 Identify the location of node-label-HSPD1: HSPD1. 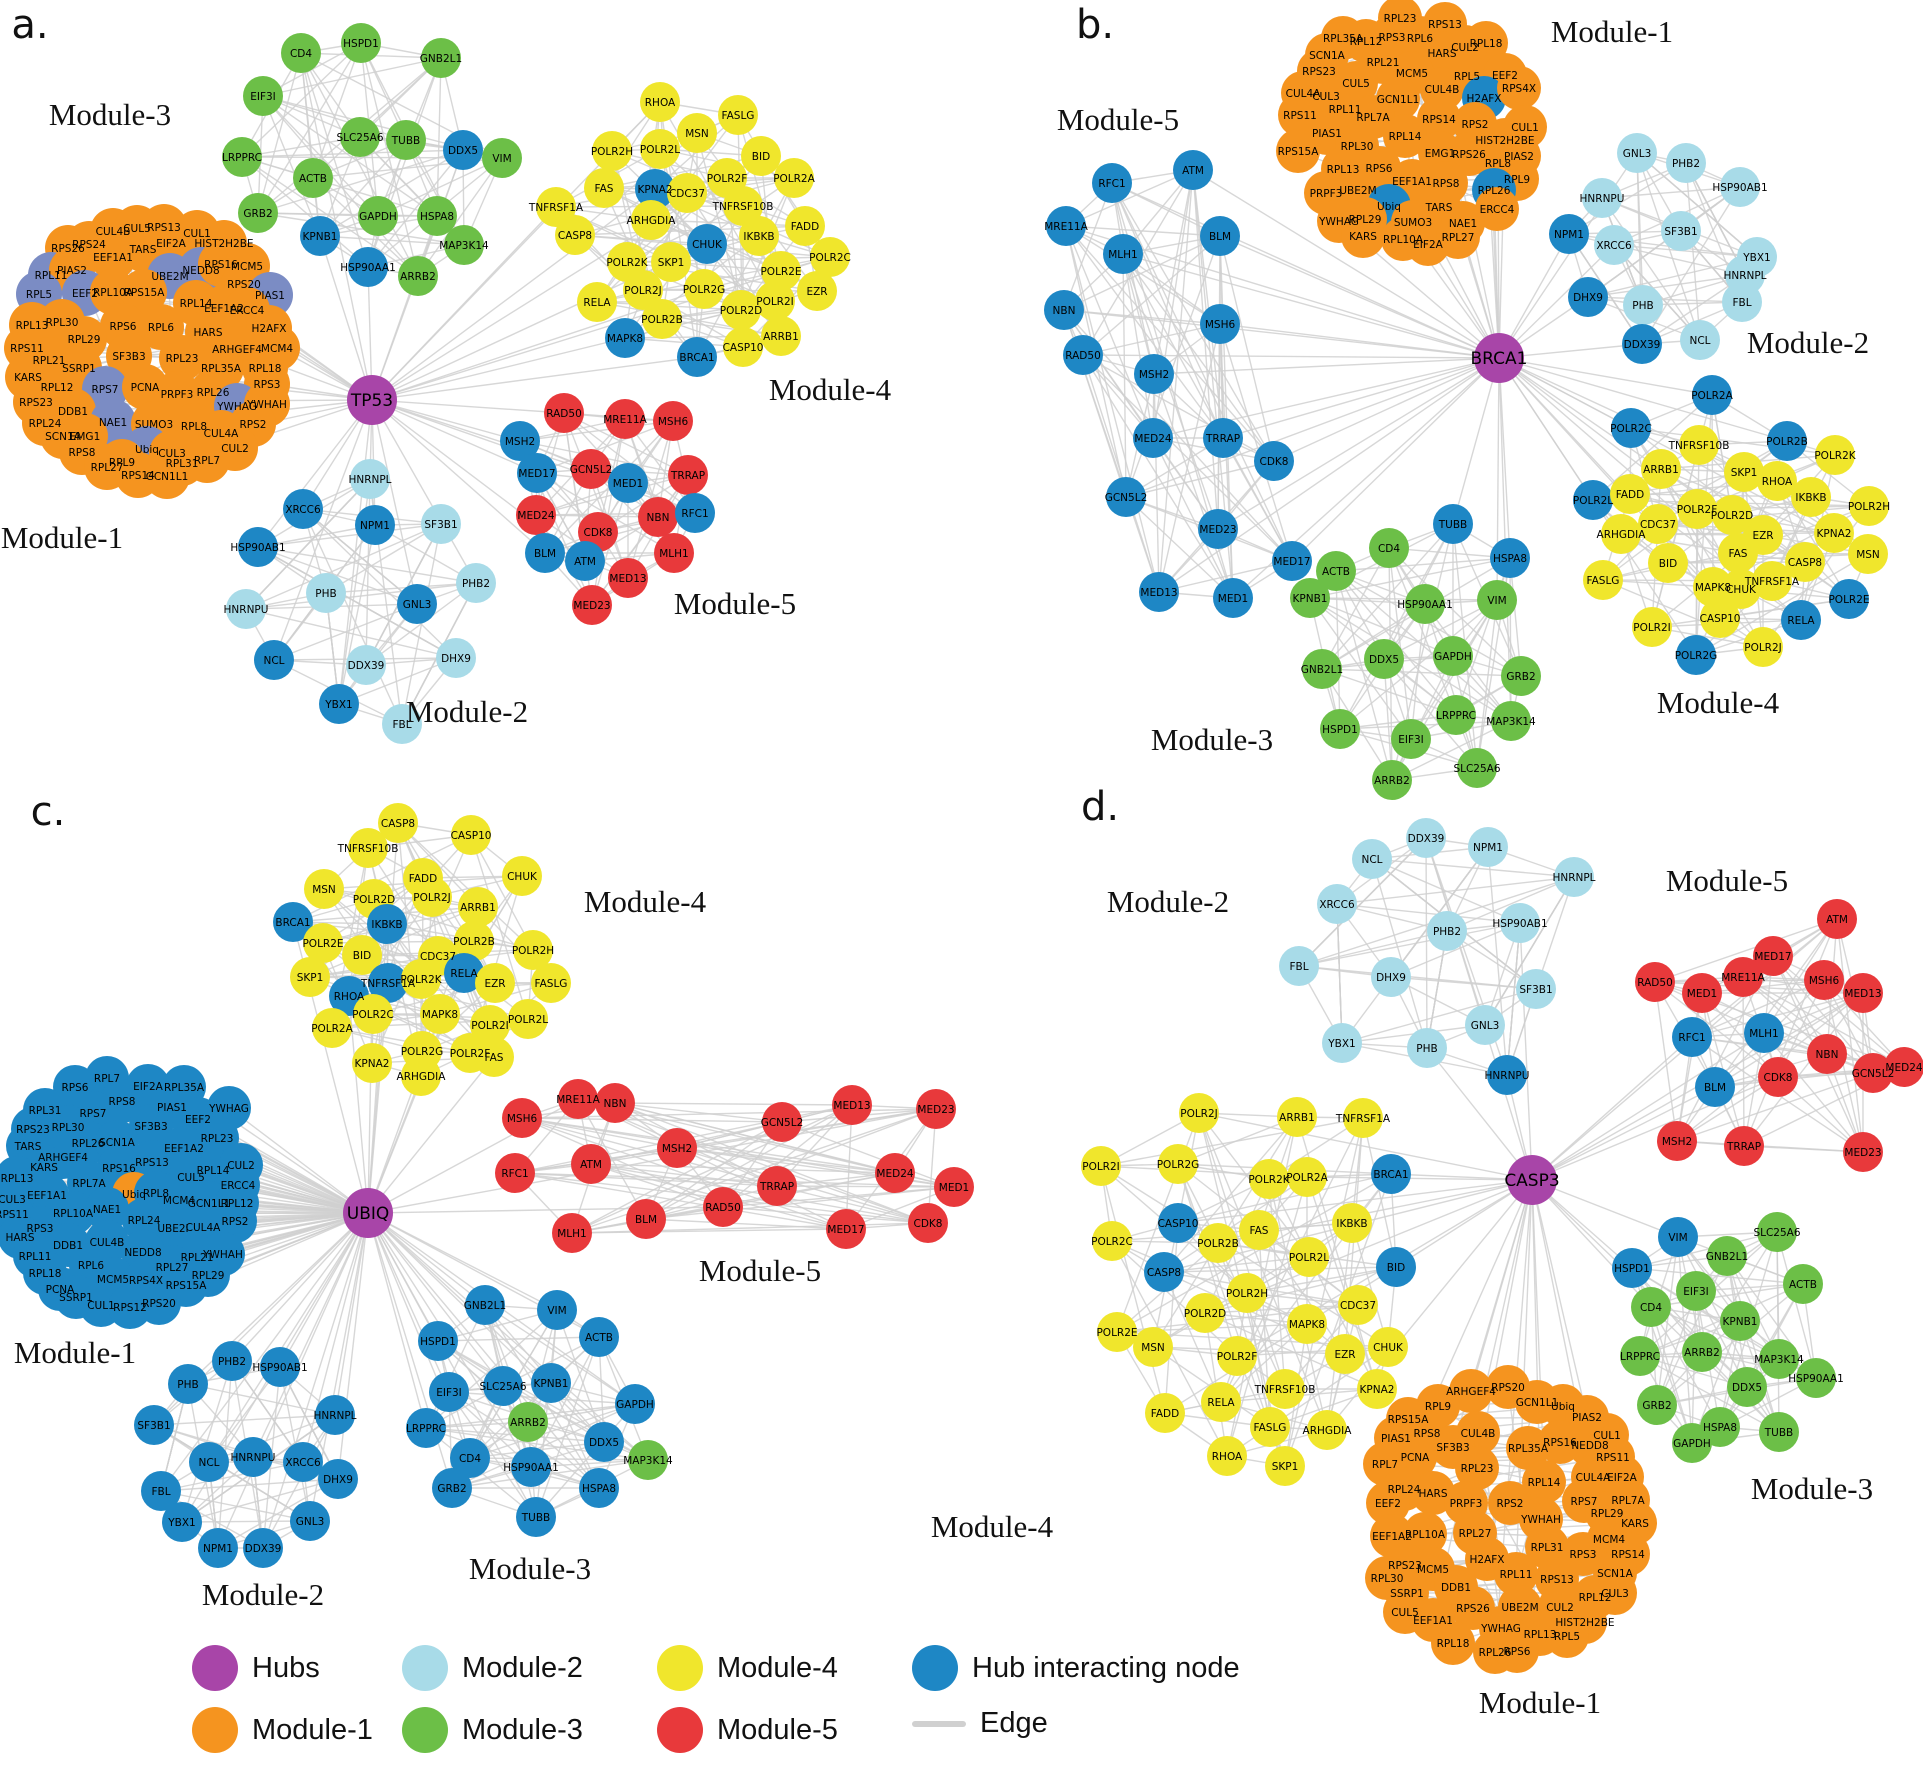
(1340, 730).